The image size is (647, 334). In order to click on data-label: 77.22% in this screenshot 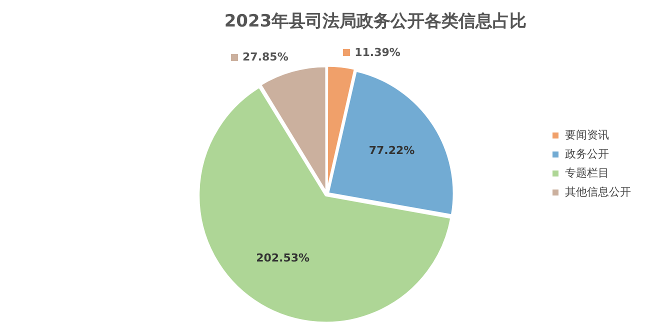, I will do `click(391, 150)`.